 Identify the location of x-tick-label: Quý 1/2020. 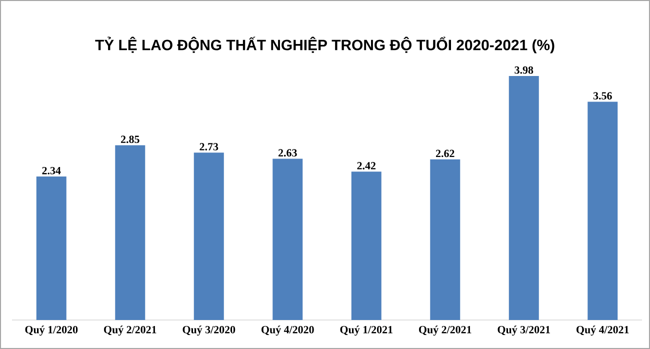
(51, 331).